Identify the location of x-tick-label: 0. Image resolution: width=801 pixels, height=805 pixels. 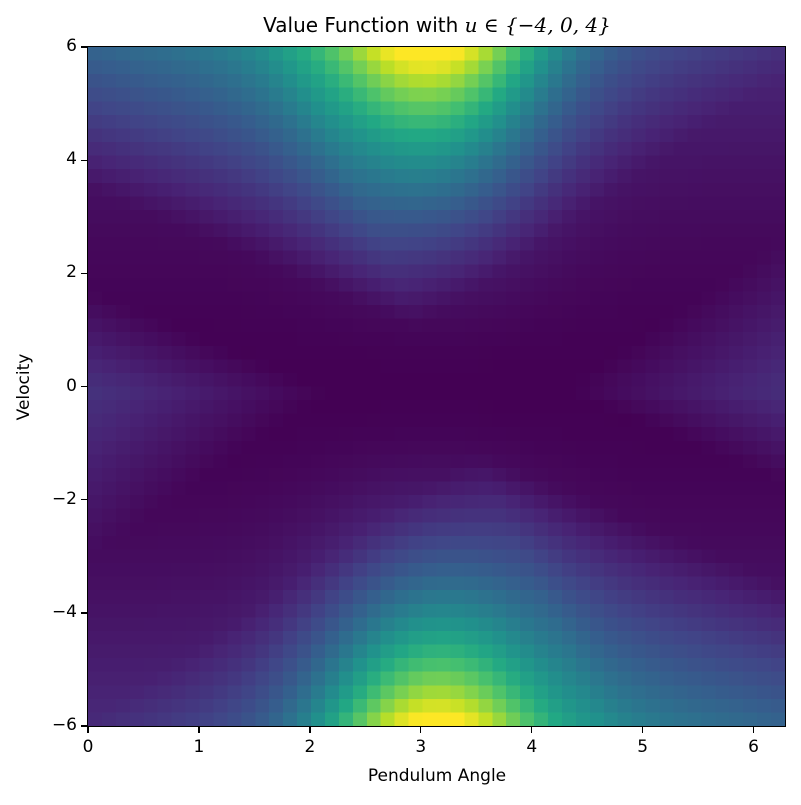
(88, 747).